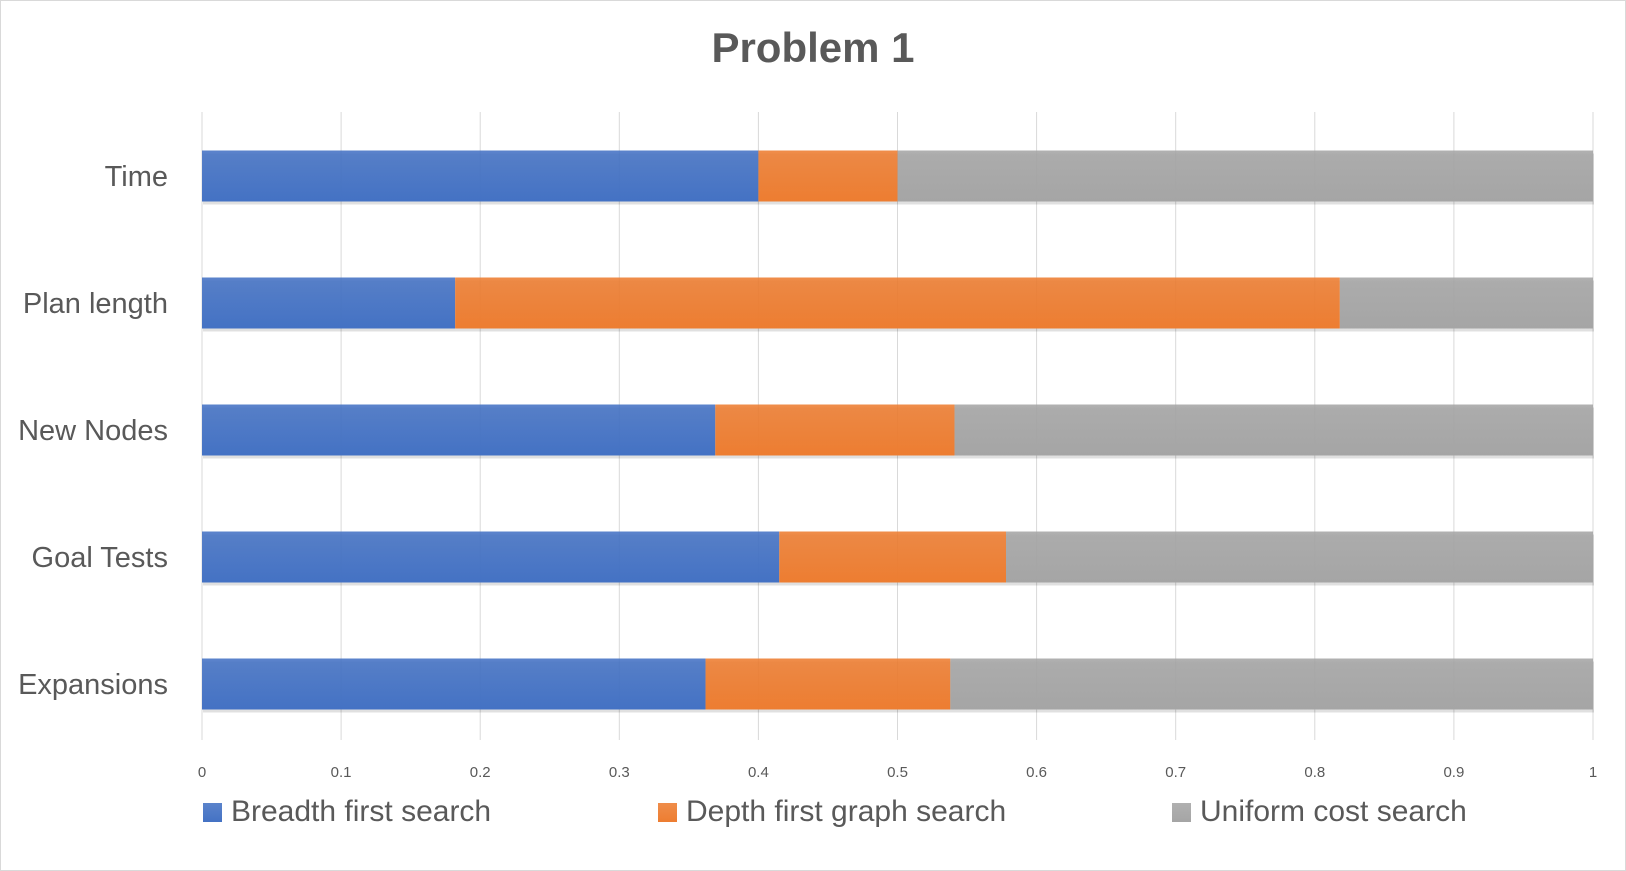  What do you see at coordinates (93, 431) in the screenshot?
I see `category-label: New Nodes` at bounding box center [93, 431].